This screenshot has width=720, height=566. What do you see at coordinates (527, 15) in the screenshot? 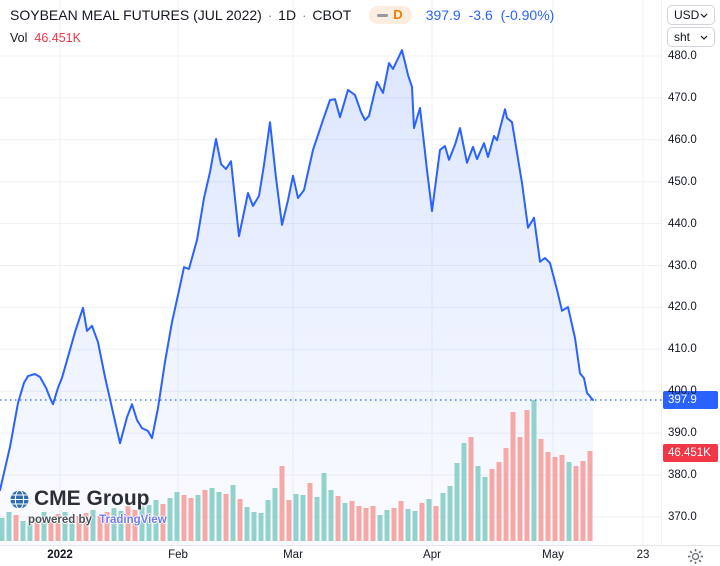
I see `price-change-percent: (-0.90%)` at bounding box center [527, 15].